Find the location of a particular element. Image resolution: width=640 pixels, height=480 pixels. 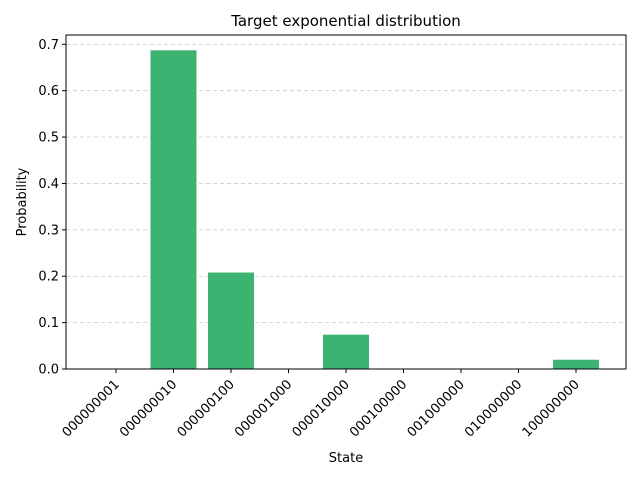

y-axis: 0.0 0.1 0.2 0.3 0.4 0.5 0.6 0.7 is located at coordinates (52, 208).